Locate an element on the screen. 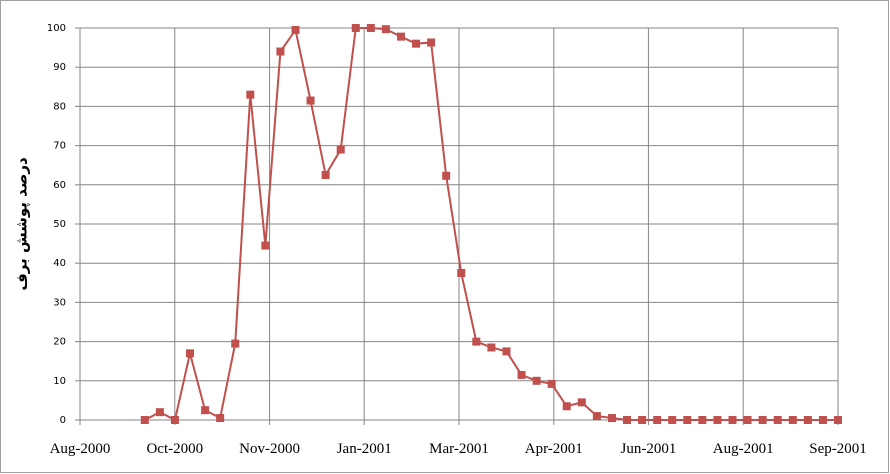  x-tick-label: Oct-2000 is located at coordinates (174, 449).